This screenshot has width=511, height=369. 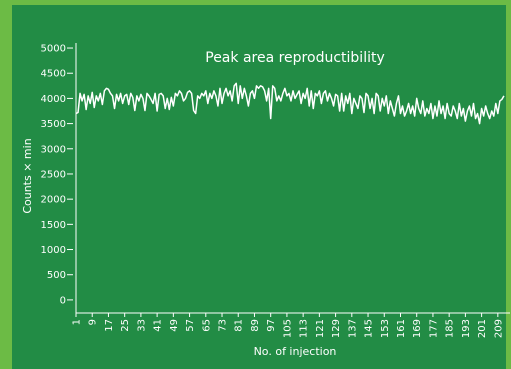 What do you see at coordinates (53, 49) in the screenshot?
I see `y-tick-label: 5000` at bounding box center [53, 49].